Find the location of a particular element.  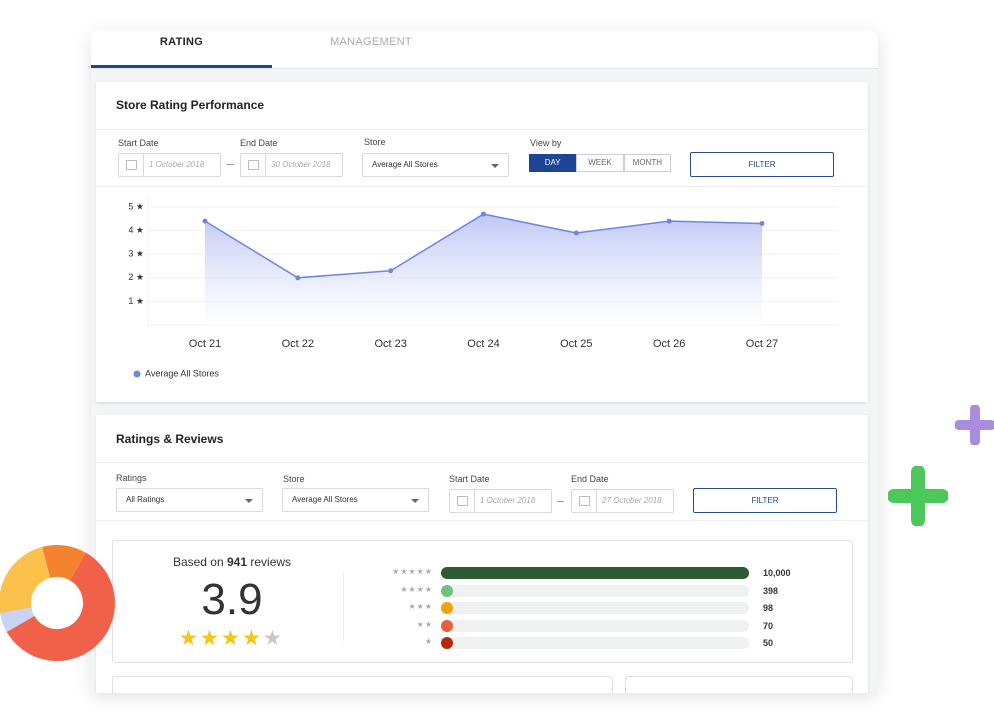

y-tick-label: 2 ★ is located at coordinates (136, 277).